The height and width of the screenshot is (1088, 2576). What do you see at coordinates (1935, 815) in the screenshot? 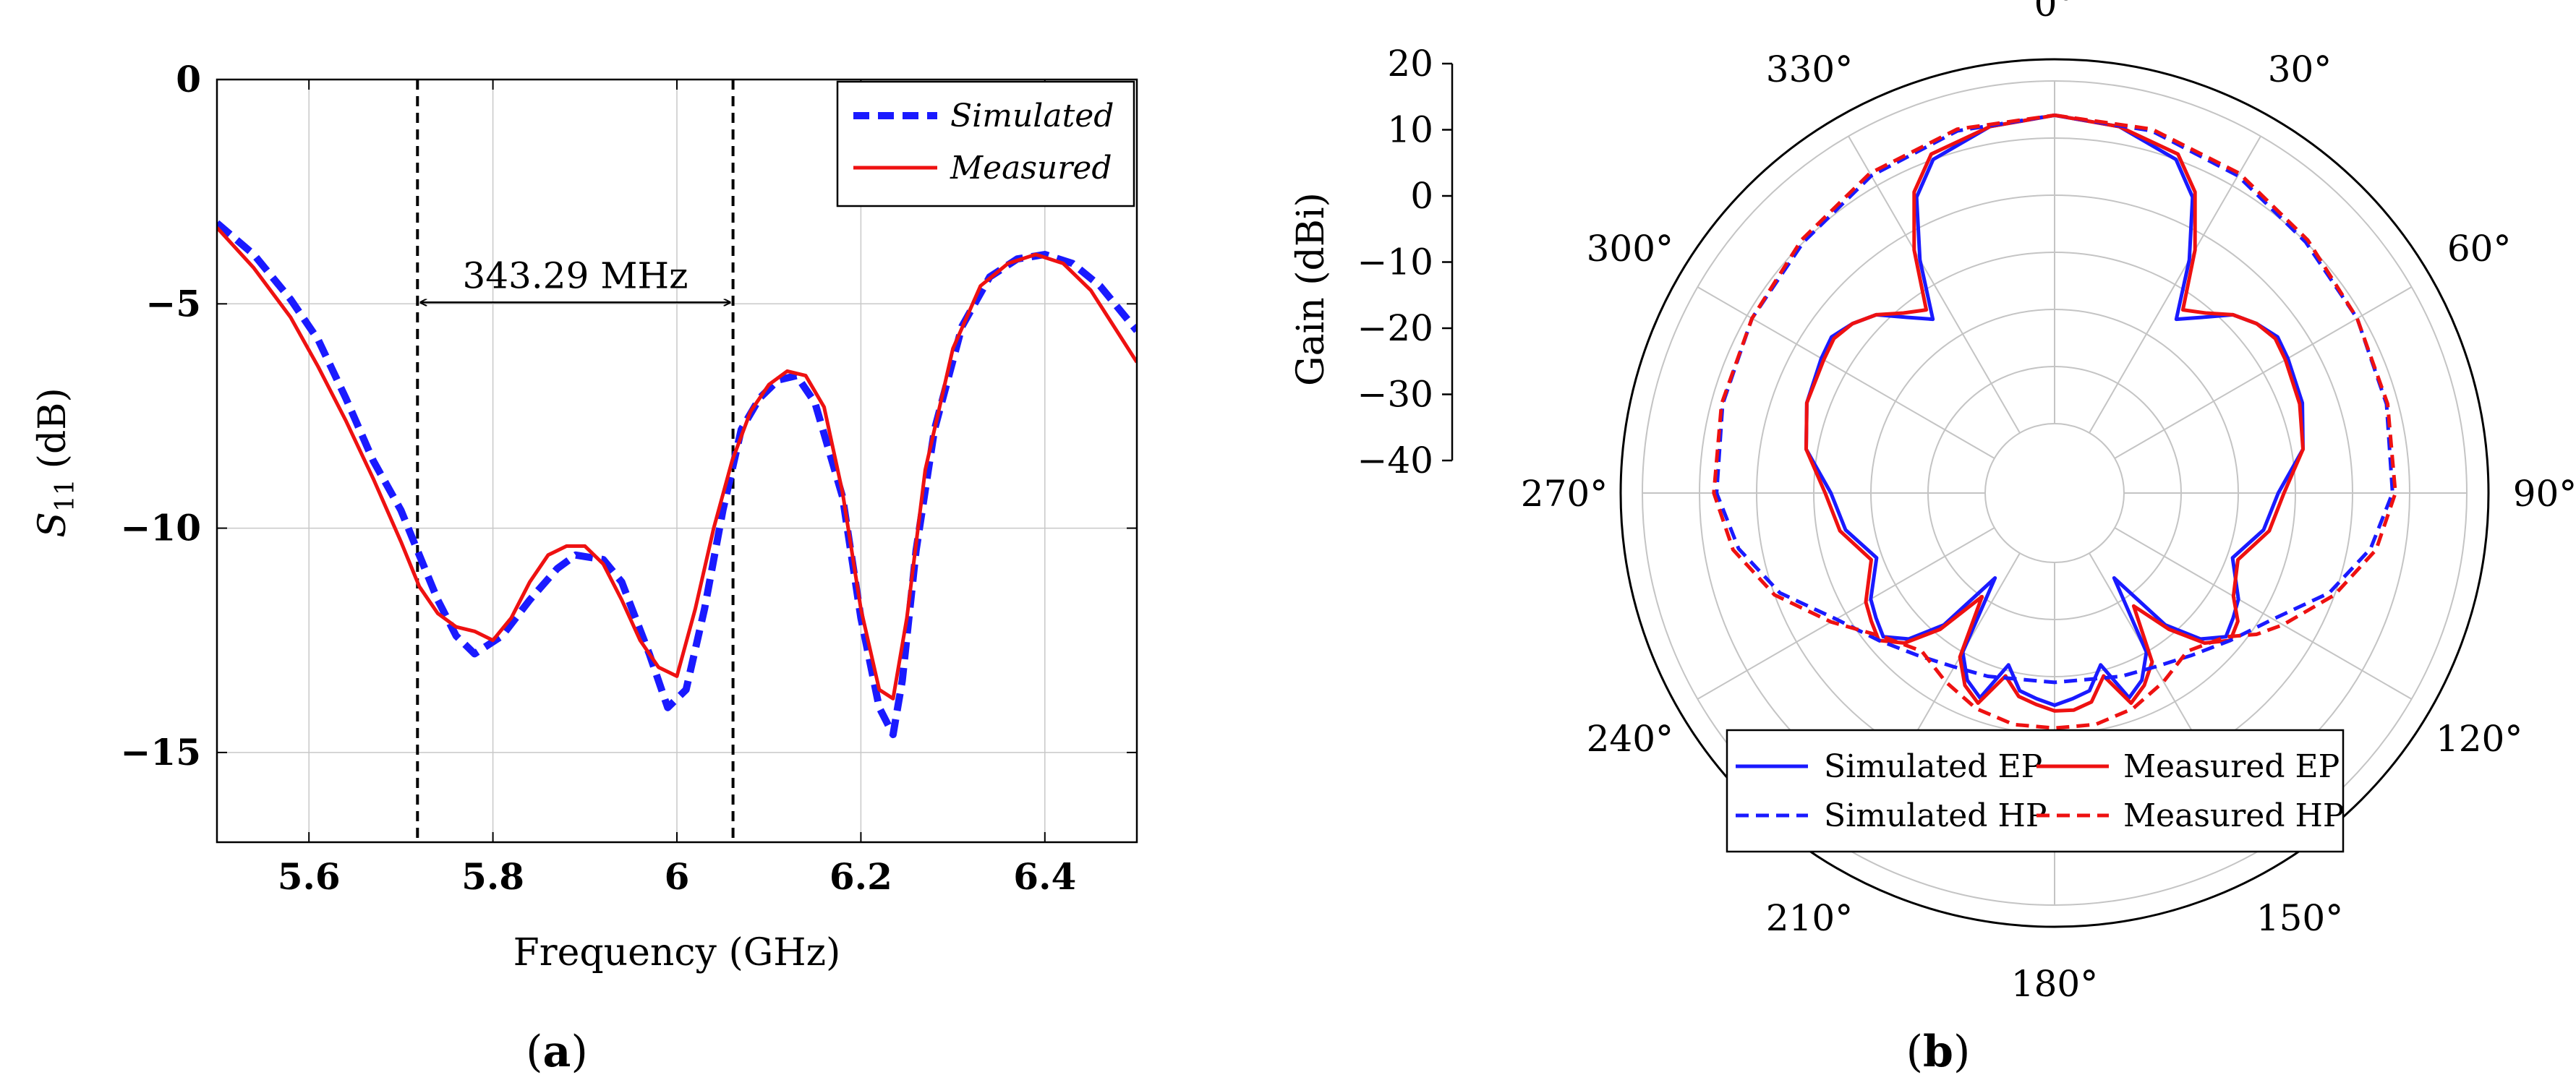
I see `legend-label-sim-hp: Simulated HP` at bounding box center [1935, 815].